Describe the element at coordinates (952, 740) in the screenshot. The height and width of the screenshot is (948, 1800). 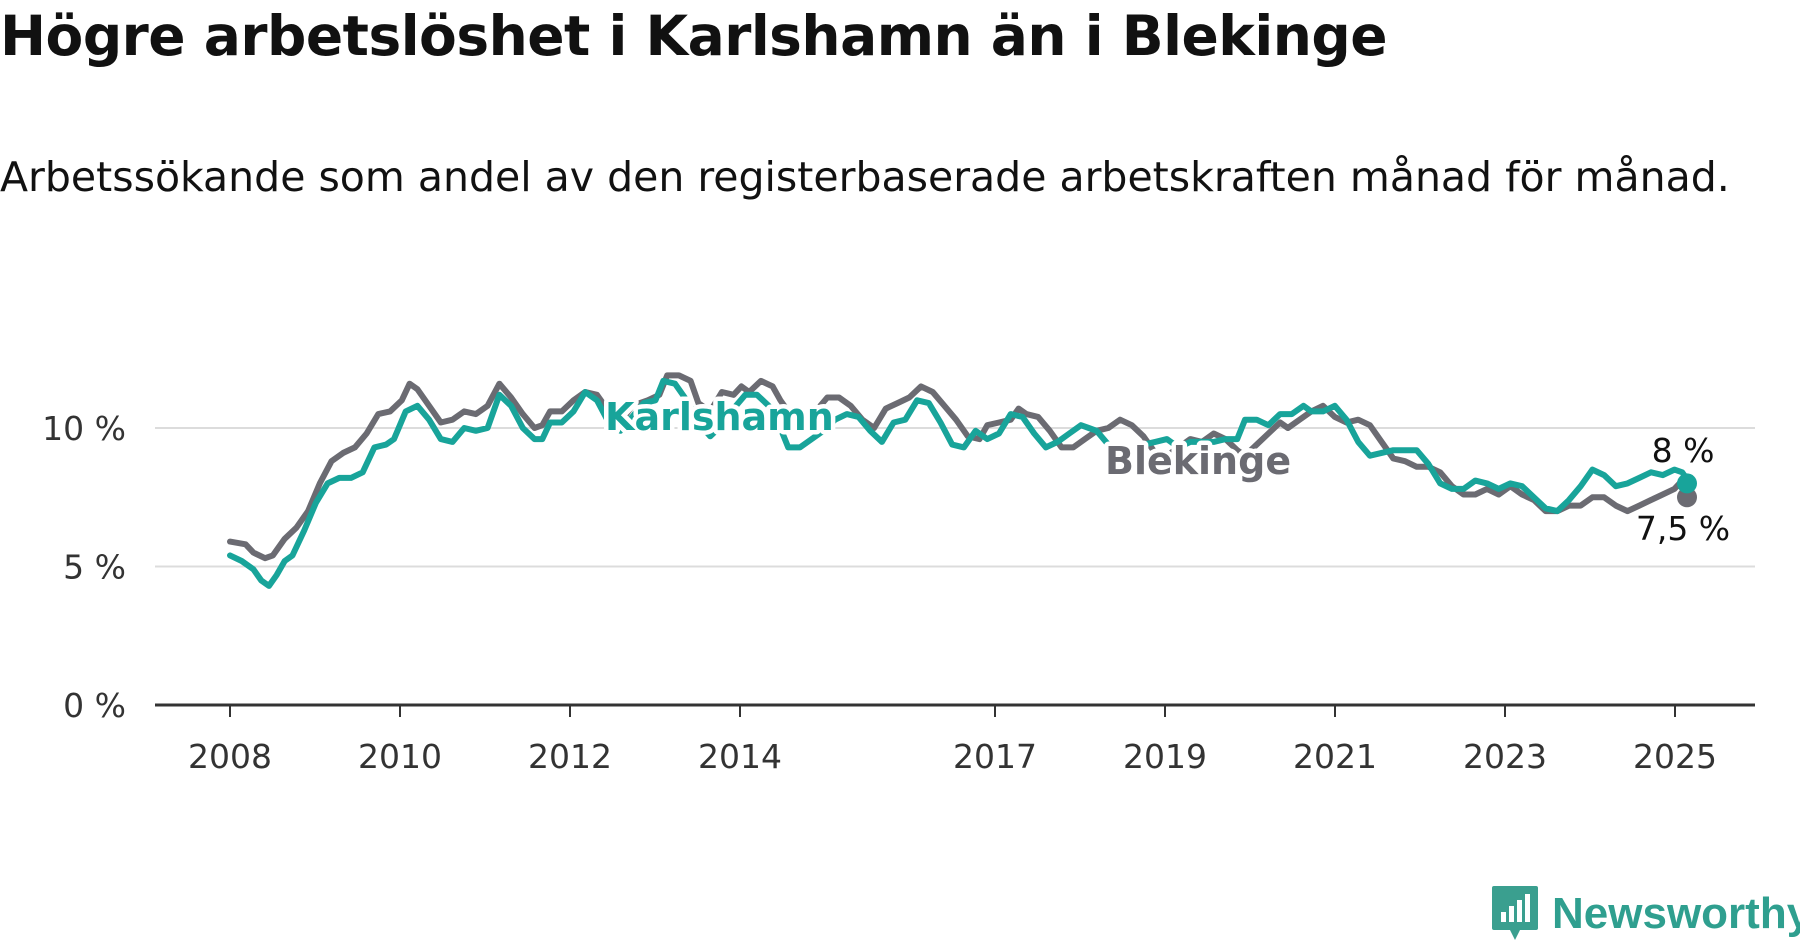
I see `x-axis-ticks: 2008 2010 2012 2014 2017 2019 2021 2023 2025` at that location.